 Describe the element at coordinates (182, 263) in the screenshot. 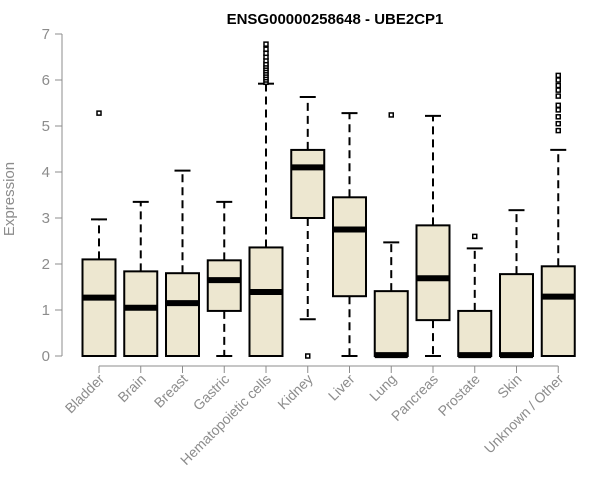

I see `box-breast` at that location.